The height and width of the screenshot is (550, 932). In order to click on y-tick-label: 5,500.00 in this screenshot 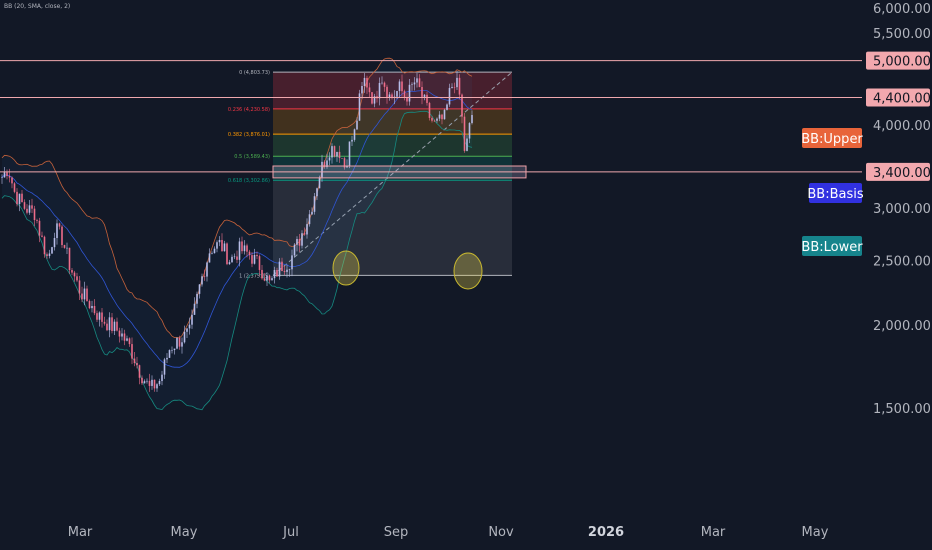, I will do `click(902, 34)`.